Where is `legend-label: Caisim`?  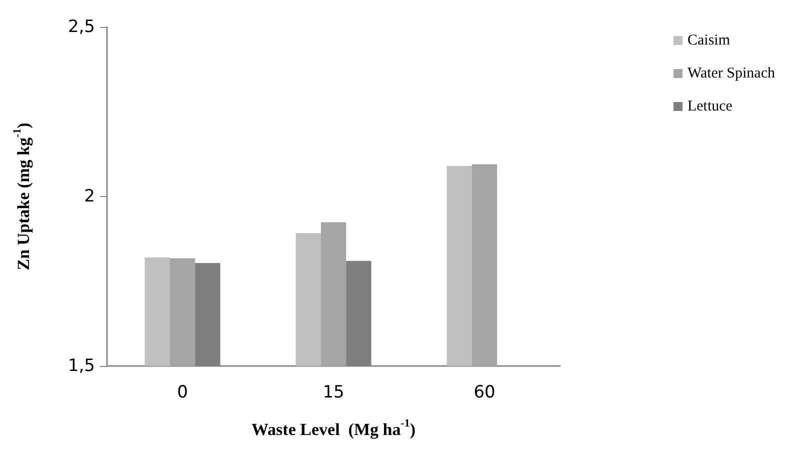
legend-label: Caisim is located at coordinates (708, 40).